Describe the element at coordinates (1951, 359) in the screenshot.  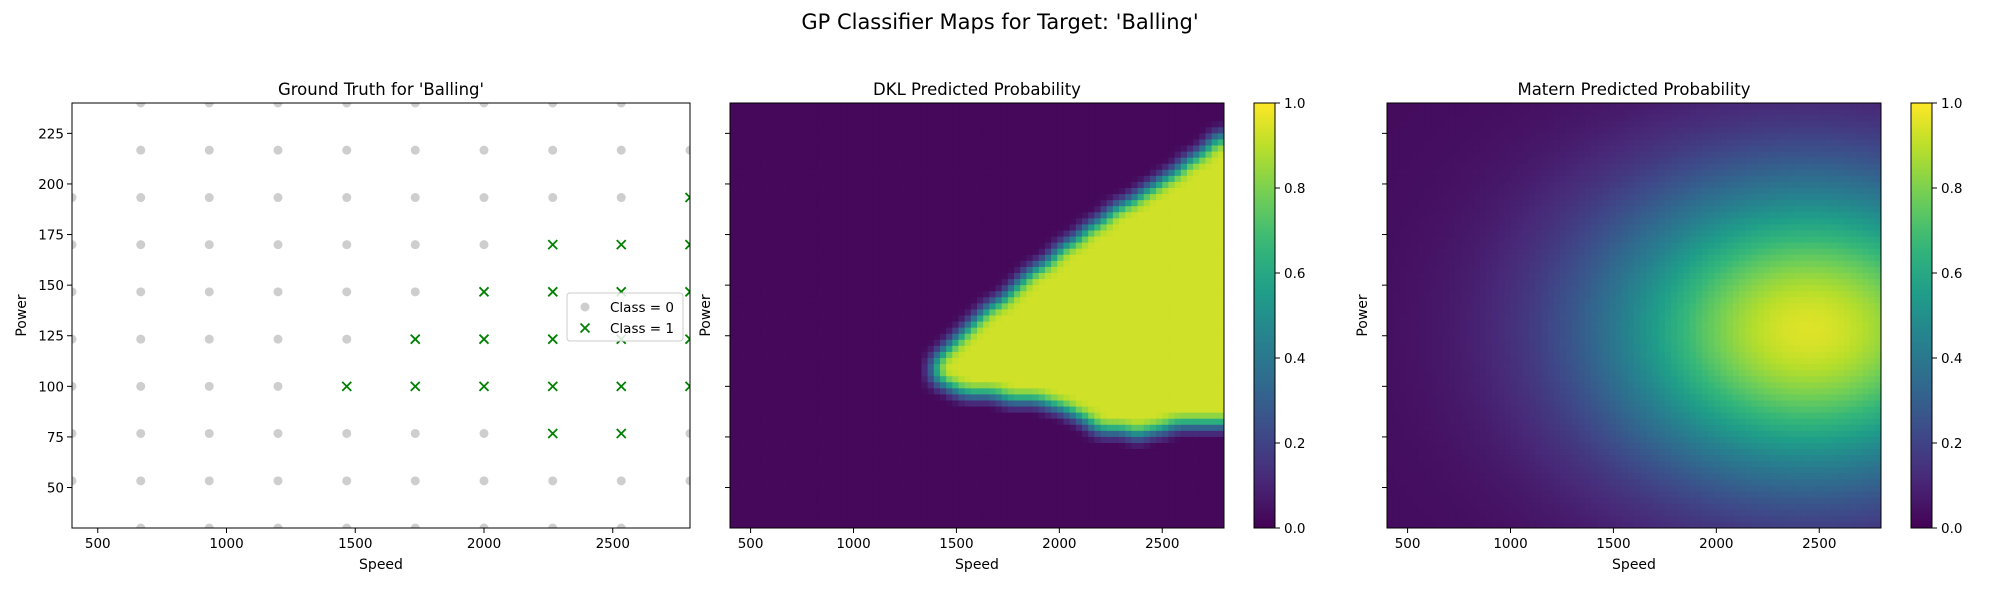
I see `colorbar-tick-label: 0.4` at that location.